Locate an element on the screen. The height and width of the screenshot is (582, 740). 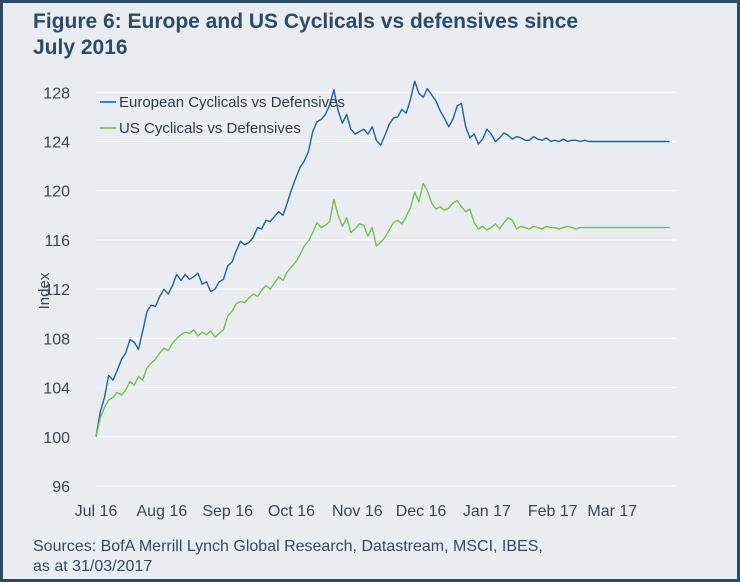
x-tick-label: Oct 16 is located at coordinates (291, 511).